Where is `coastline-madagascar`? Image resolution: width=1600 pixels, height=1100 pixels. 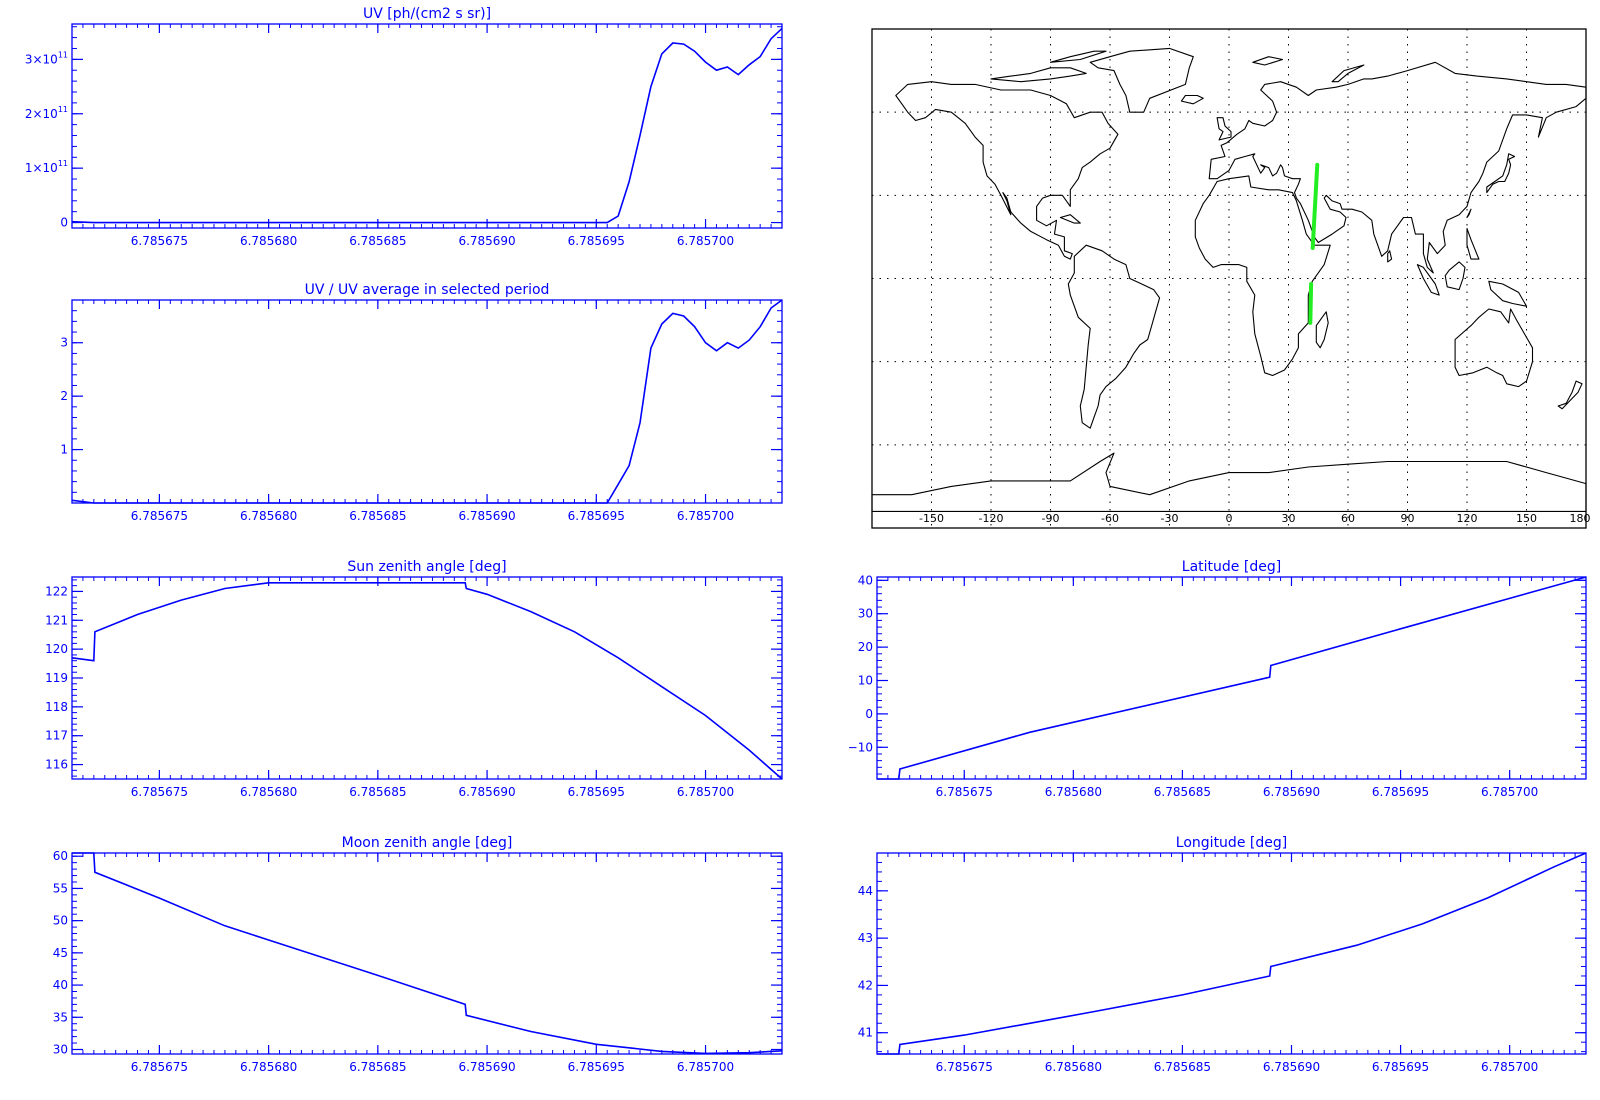 coastline-madagascar is located at coordinates (1322, 330).